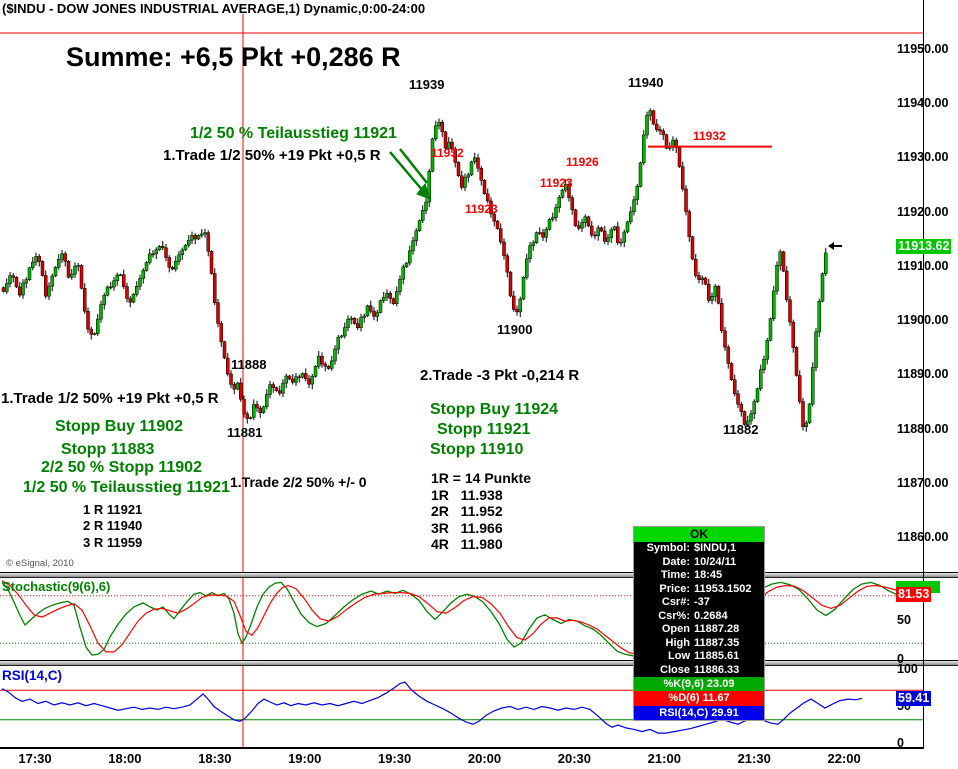  Describe the element at coordinates (467, 544) in the screenshot. I see `chart-annotation: 4R 11.980` at that location.